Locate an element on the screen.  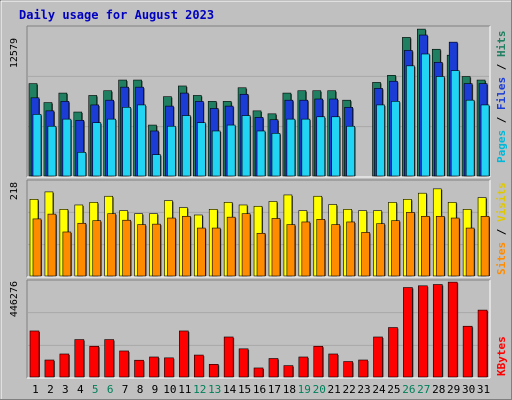
legend-pages: Pages is located at coordinates (501, 146).